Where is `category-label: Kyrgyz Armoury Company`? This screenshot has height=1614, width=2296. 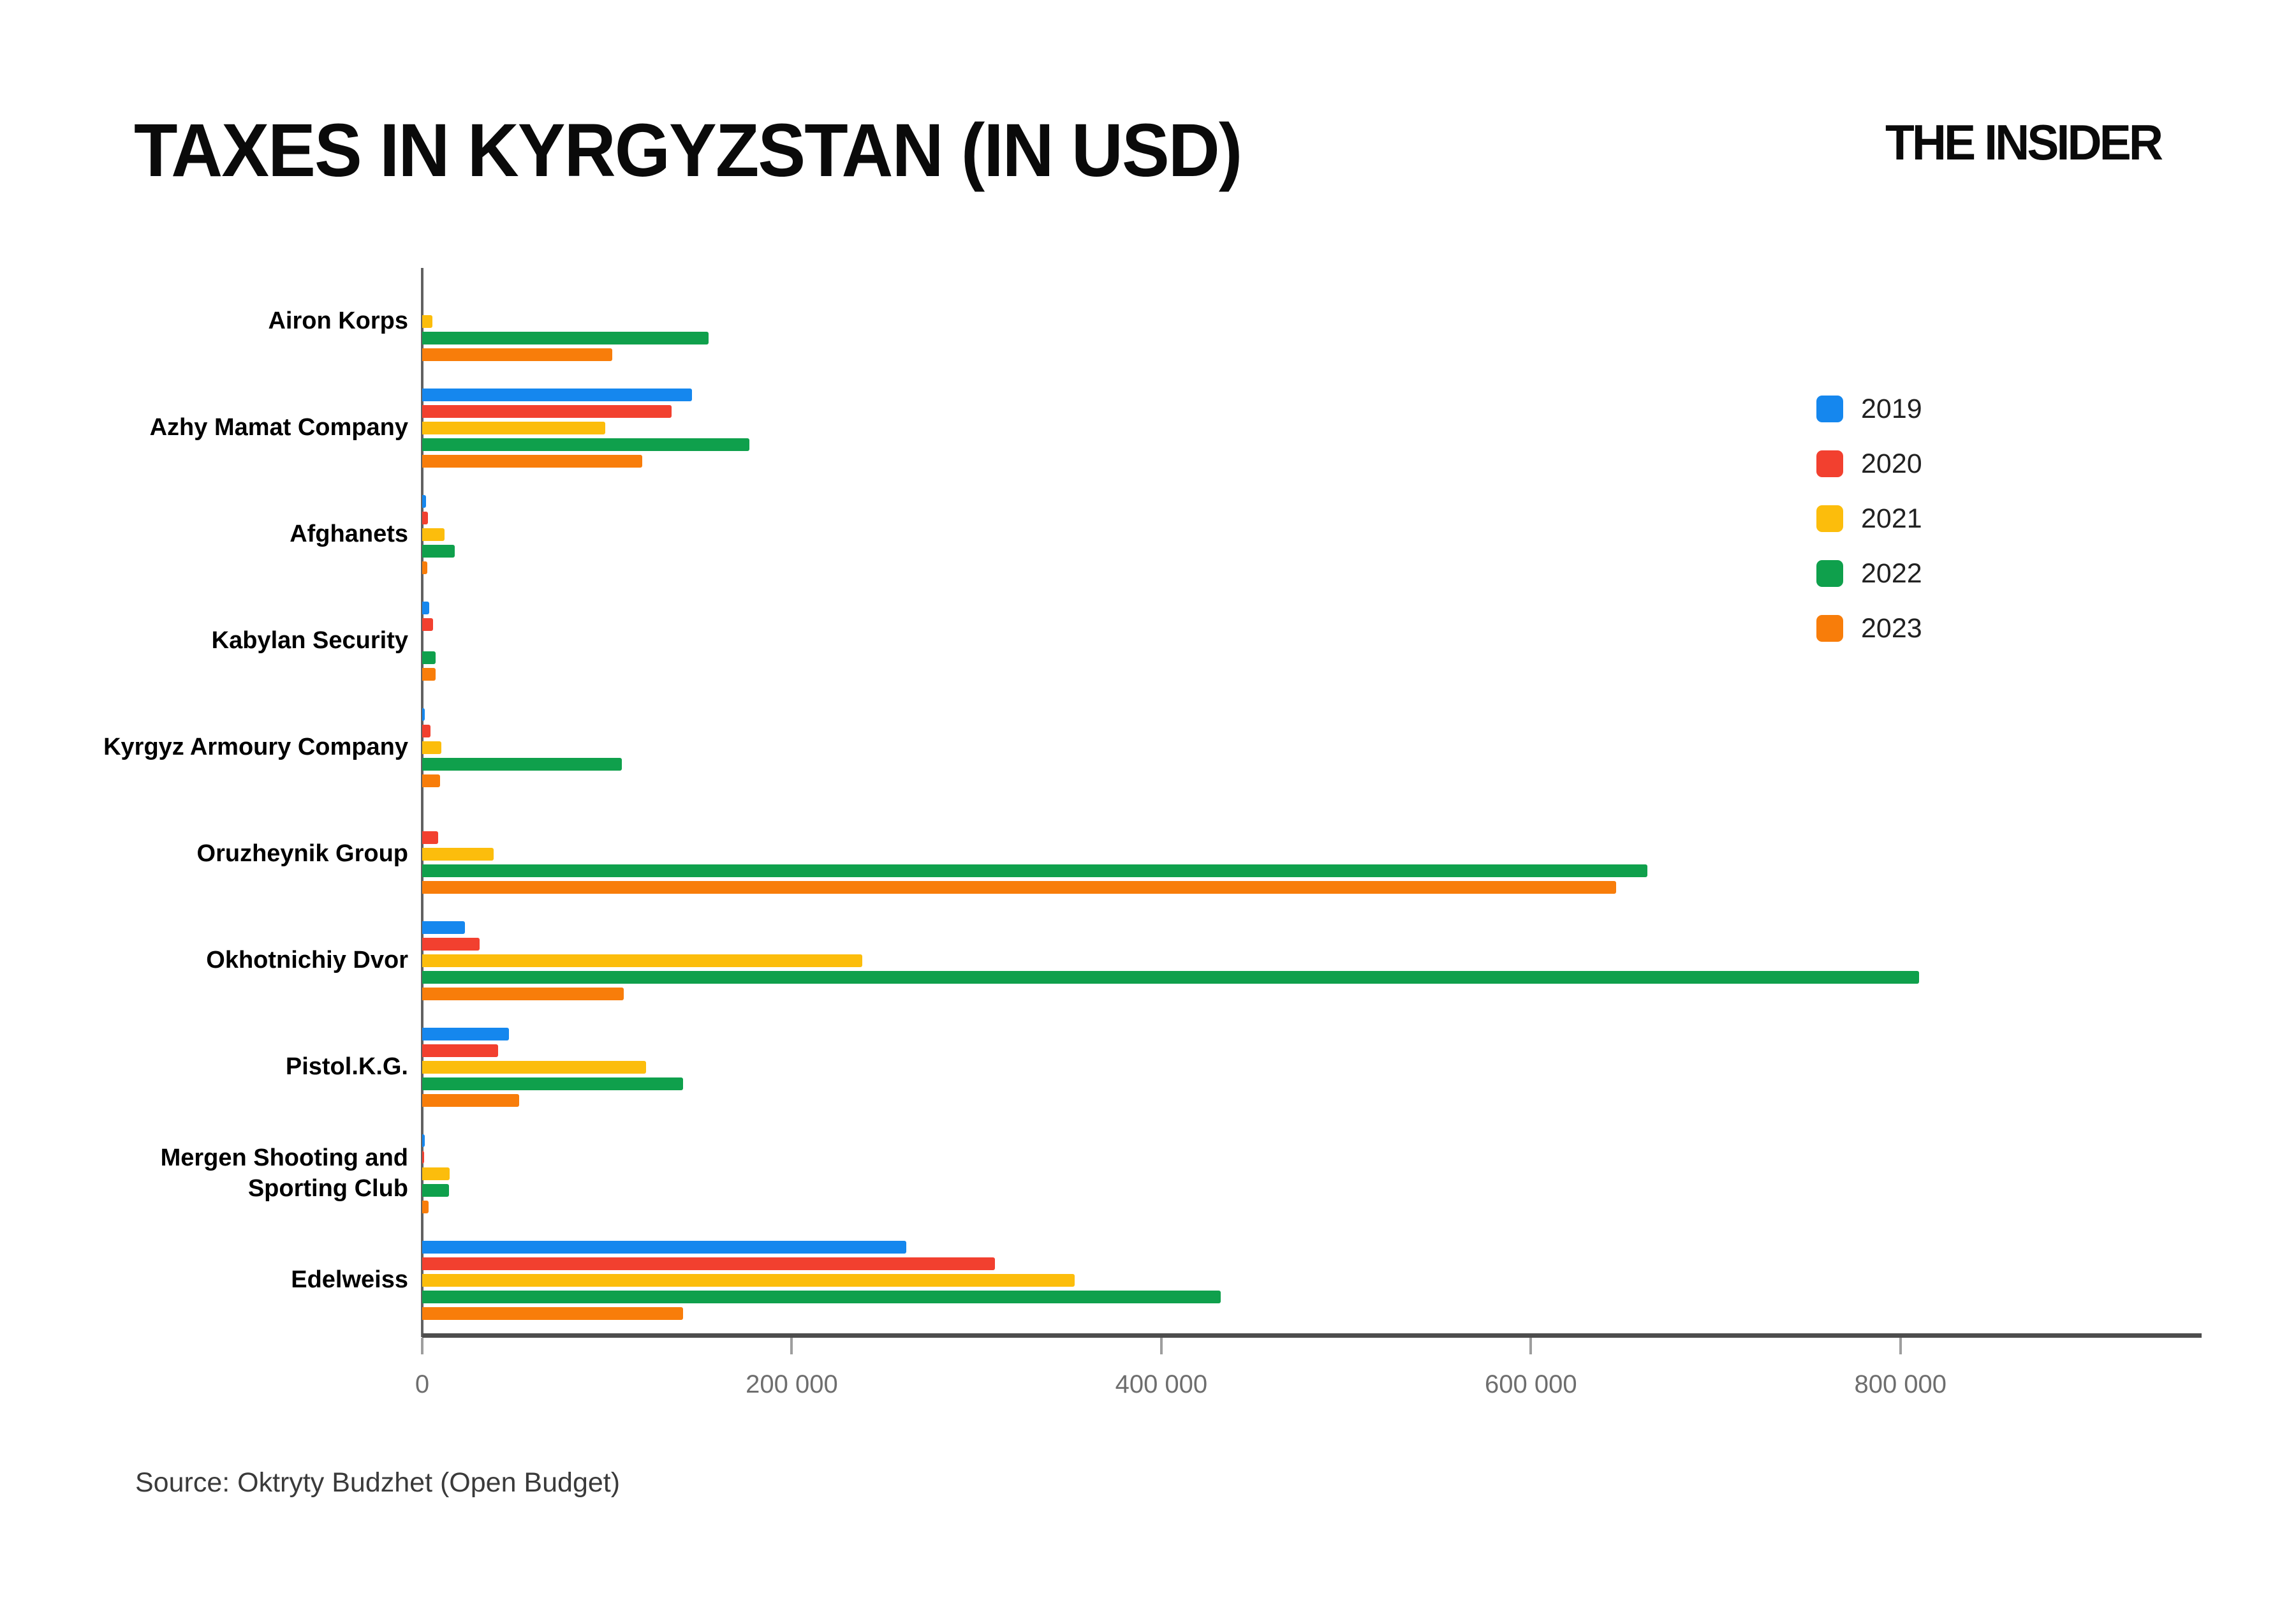
category-label: Kyrgyz Armoury Company is located at coordinates (255, 746).